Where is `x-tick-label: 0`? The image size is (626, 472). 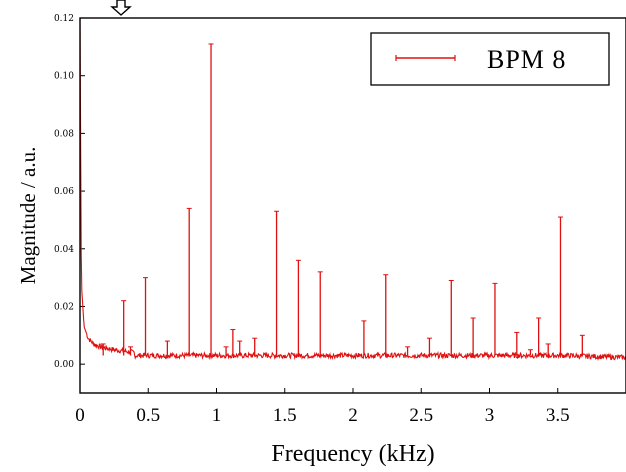 x-tick-label: 0 is located at coordinates (80, 415).